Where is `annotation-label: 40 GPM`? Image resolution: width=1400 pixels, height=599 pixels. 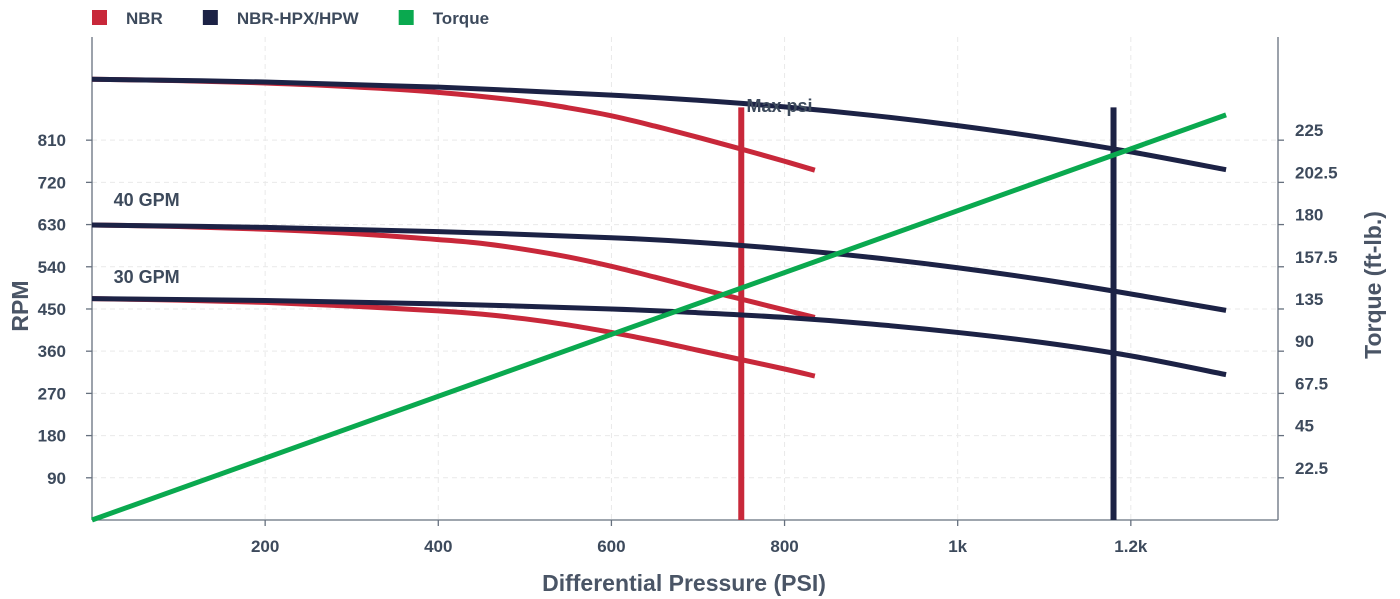
annotation-label: 40 GPM is located at coordinates (147, 200).